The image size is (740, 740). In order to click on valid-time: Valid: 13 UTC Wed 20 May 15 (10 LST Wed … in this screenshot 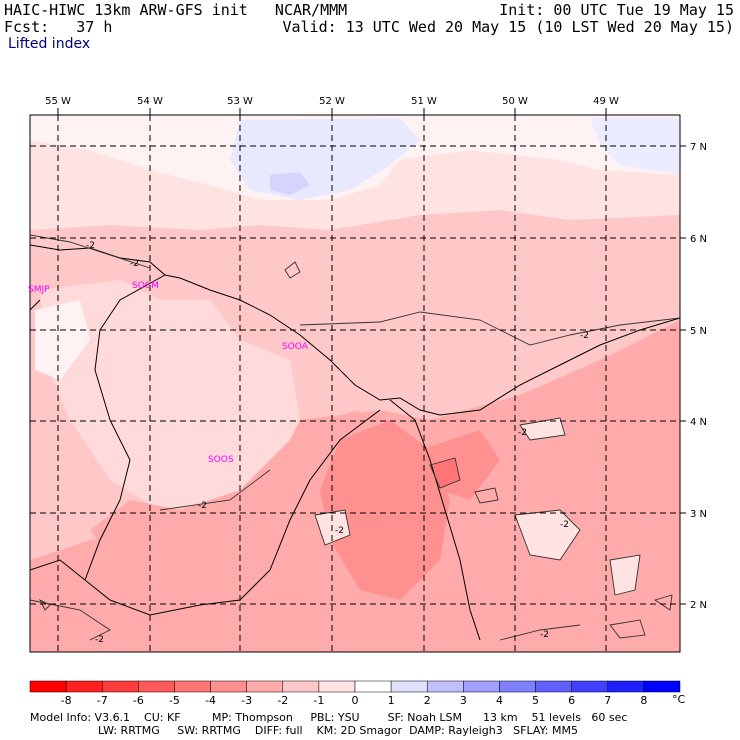, I will do `click(508, 27)`.